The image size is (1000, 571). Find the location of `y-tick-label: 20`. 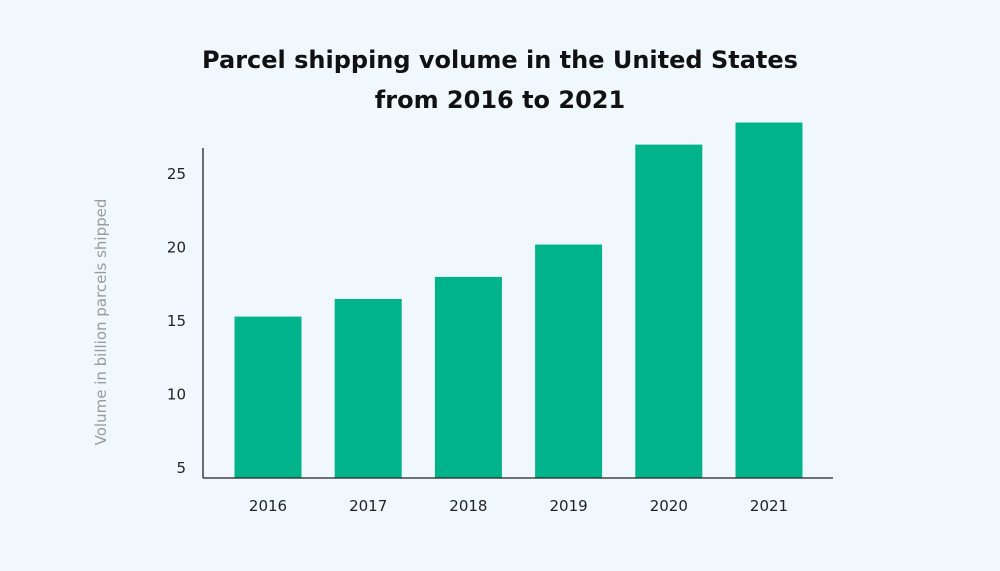

y-tick-label: 20 is located at coordinates (176, 248).